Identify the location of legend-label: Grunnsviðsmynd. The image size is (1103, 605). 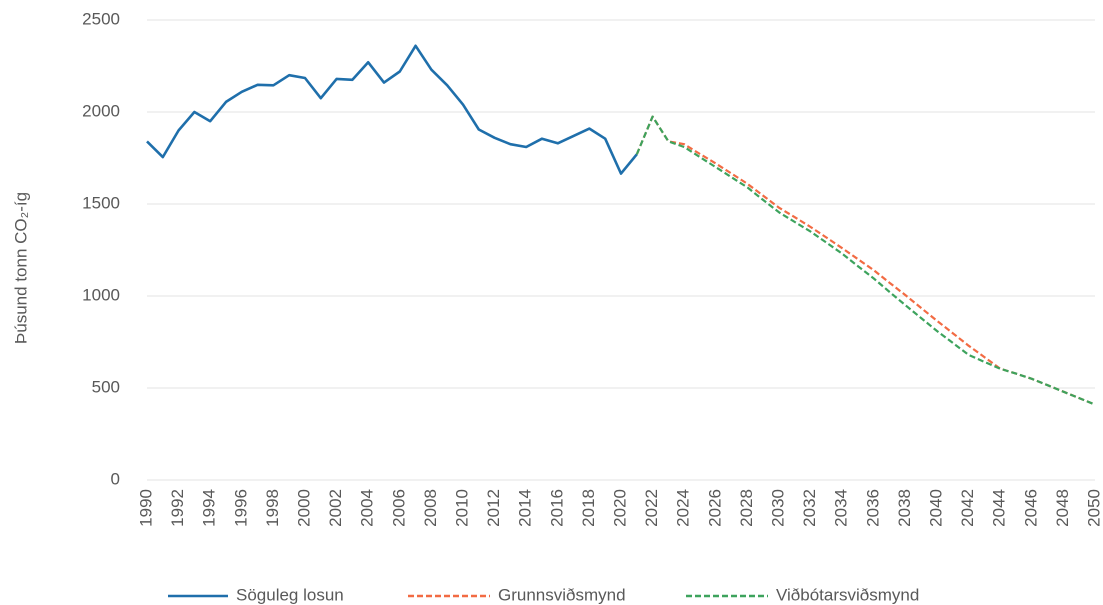
(562, 594).